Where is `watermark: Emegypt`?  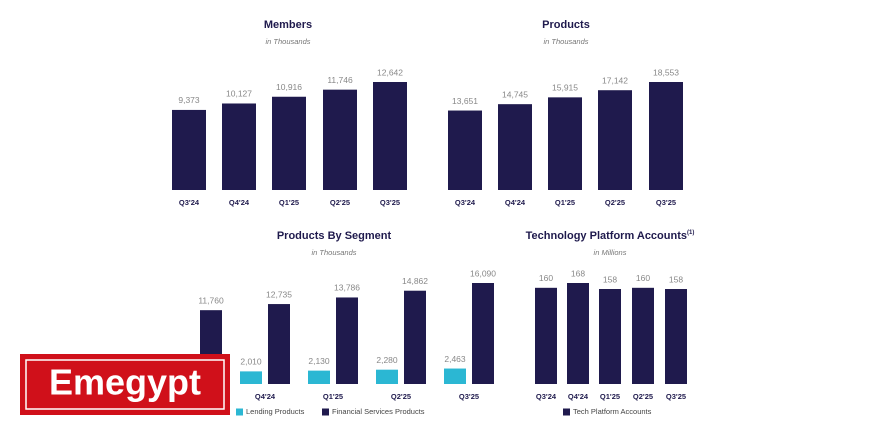 watermark: Emegypt is located at coordinates (125, 384).